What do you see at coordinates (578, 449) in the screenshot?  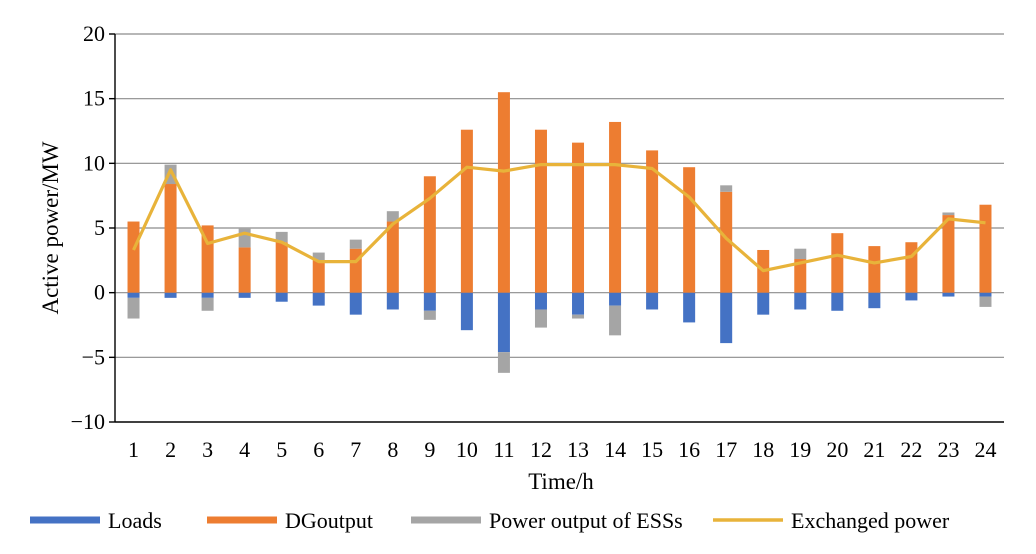 I see `x-tick-label: 13` at bounding box center [578, 449].